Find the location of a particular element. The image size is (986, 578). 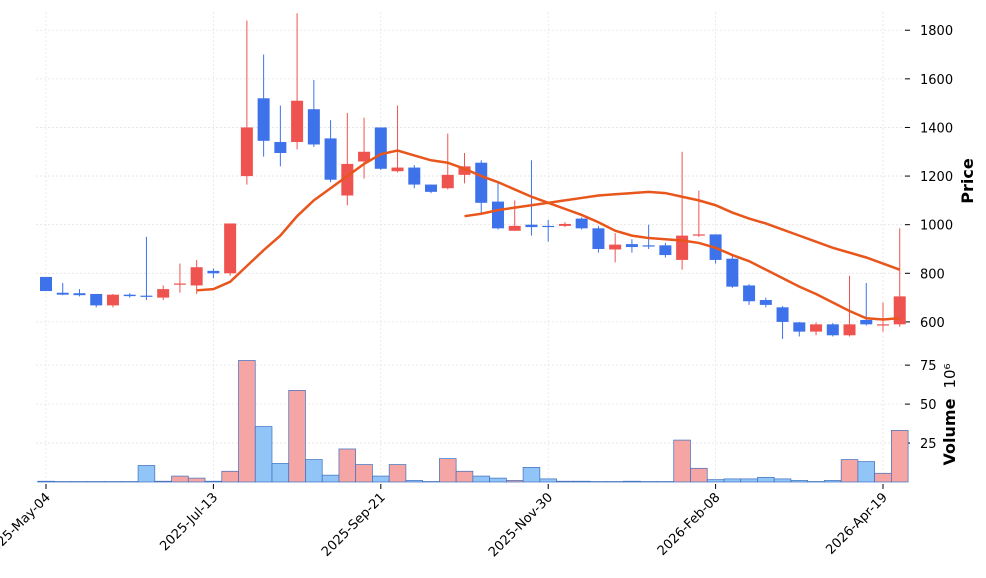

y-tick-label: 600 is located at coordinates (932, 323).